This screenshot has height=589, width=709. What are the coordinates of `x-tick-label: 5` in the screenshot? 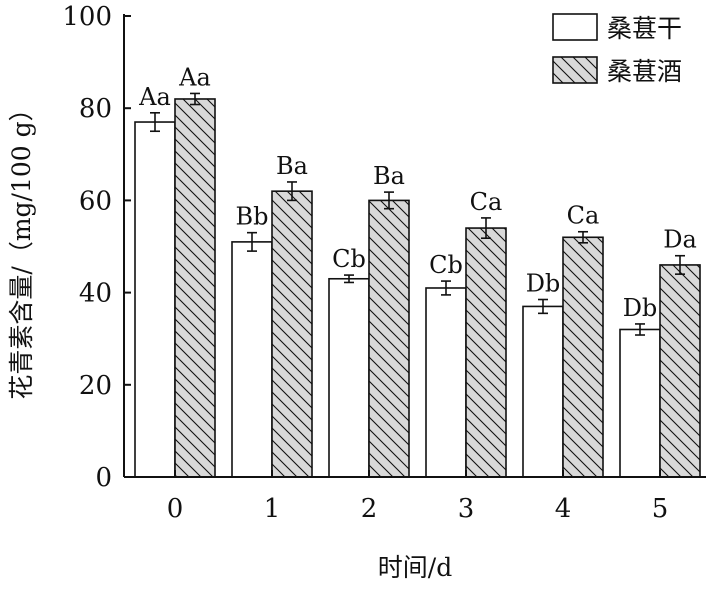 It's located at (660, 509).